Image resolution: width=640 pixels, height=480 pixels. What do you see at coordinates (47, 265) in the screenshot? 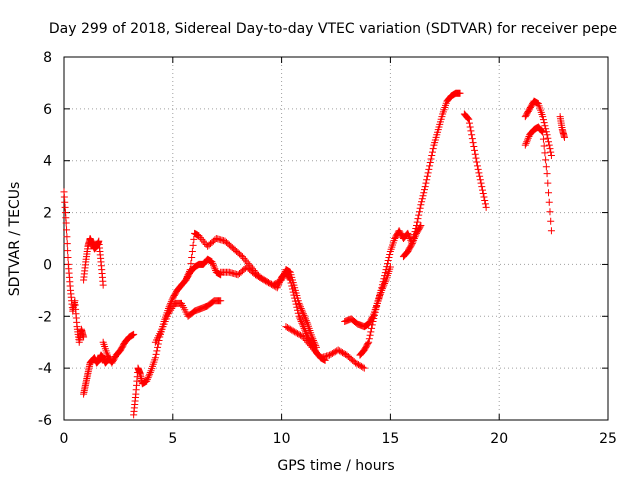
I see `y-tick-label: 0` at bounding box center [47, 265].